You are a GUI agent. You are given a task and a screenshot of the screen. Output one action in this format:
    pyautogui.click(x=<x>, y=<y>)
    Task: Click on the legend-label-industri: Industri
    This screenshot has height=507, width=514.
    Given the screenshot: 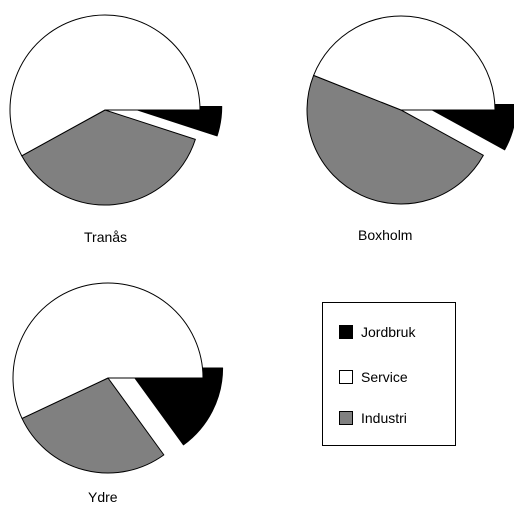 What is the action you would take?
    pyautogui.click(x=384, y=418)
    